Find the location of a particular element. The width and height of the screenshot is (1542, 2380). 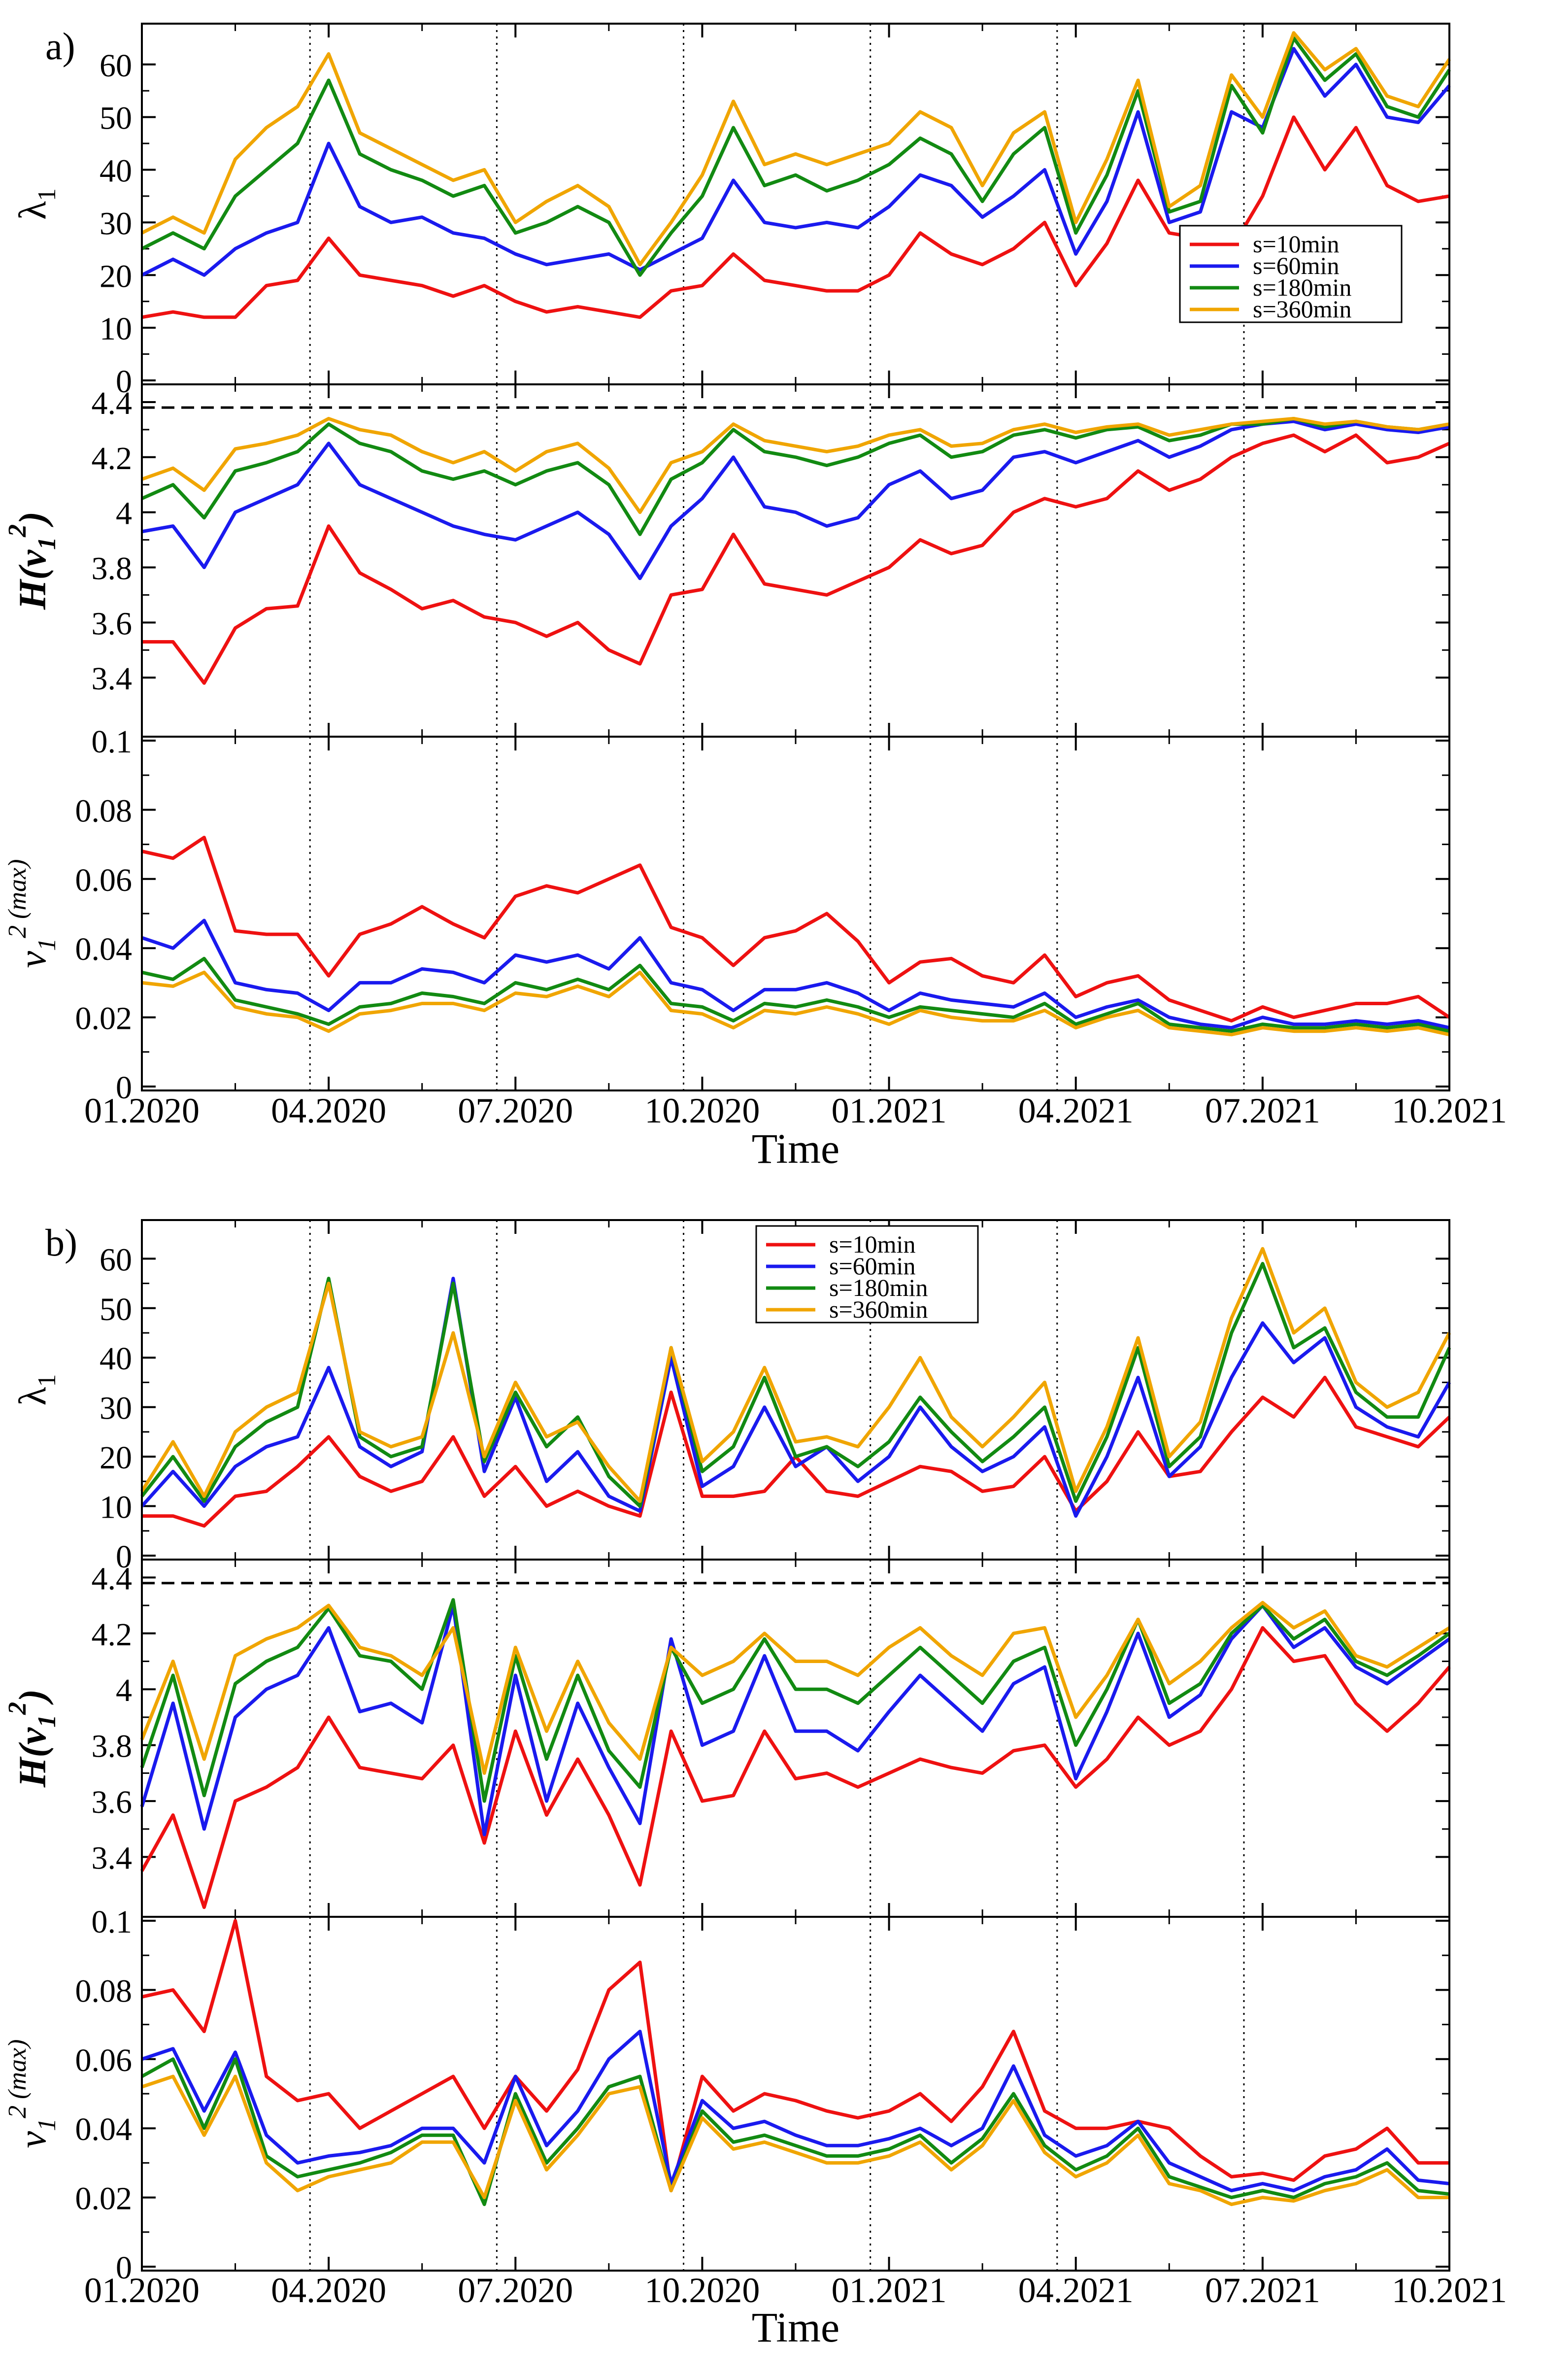

x-tick-label: 04.2021 is located at coordinates (1076, 1110).